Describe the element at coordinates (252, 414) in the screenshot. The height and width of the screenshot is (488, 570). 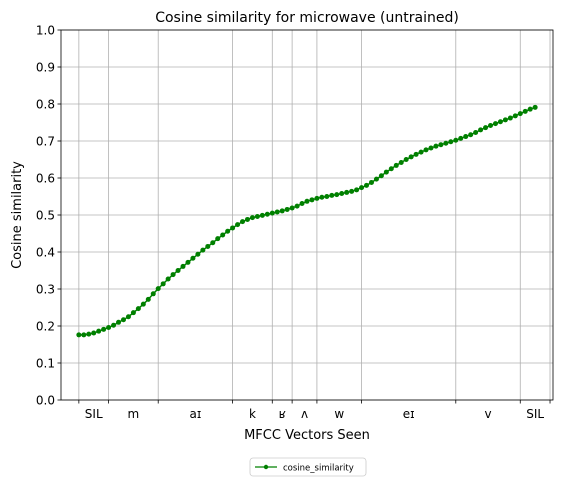
I see `x-tick-label: k` at that location.